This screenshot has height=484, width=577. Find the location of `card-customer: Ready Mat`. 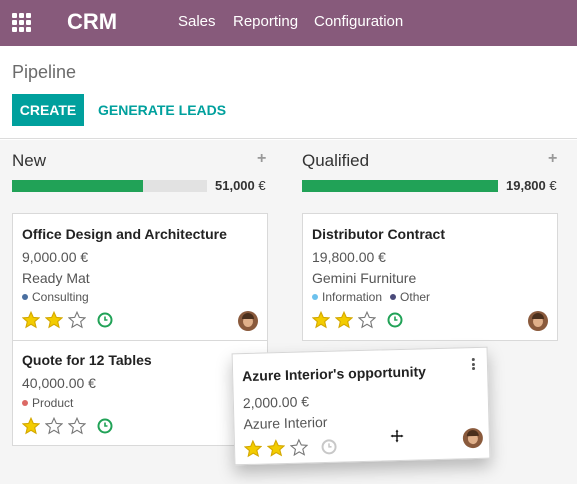

card-customer: Ready Mat is located at coordinates (56, 278).